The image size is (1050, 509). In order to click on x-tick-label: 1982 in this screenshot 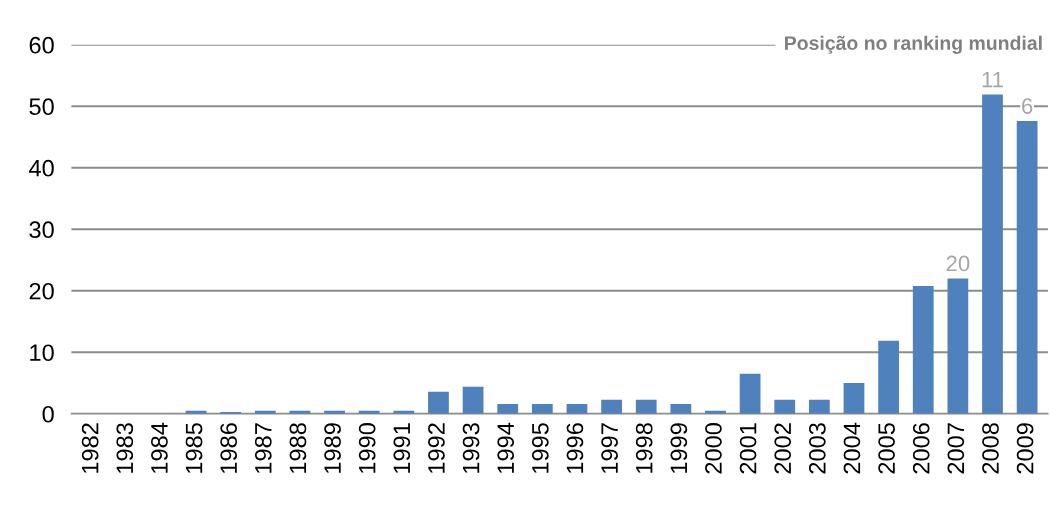, I will do `click(90, 448)`.